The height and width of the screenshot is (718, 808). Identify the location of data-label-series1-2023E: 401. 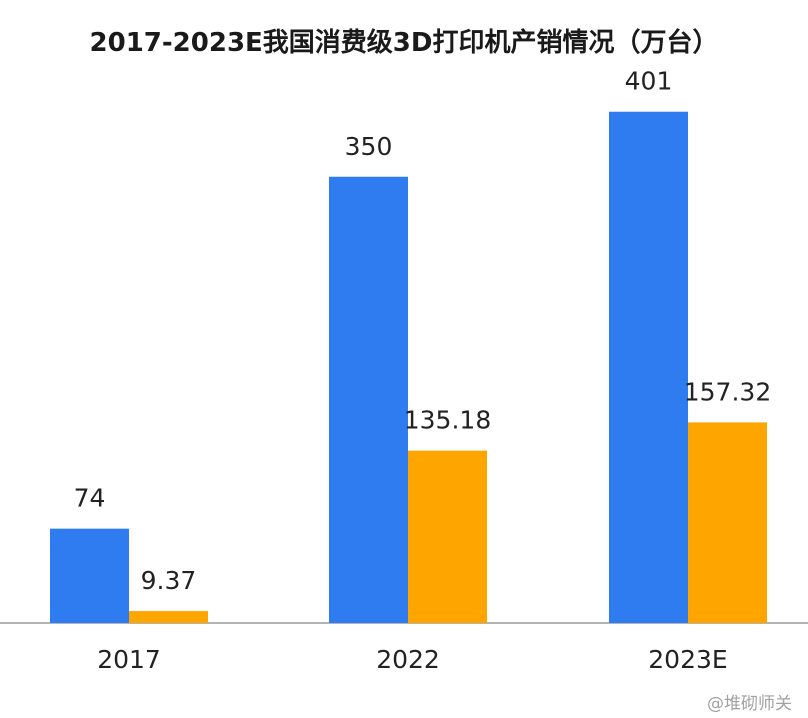
(649, 81).